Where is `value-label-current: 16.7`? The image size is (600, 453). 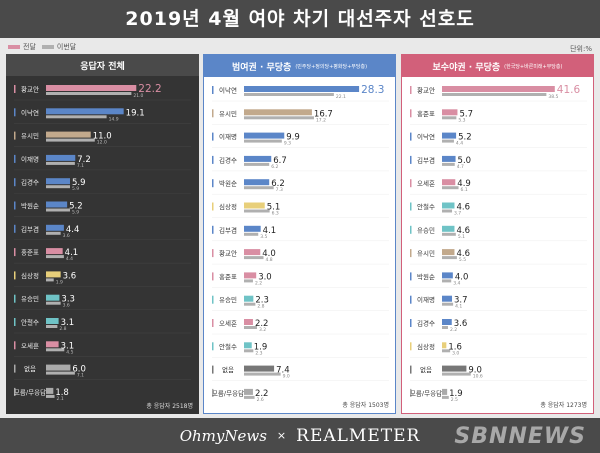 value-label-current: 16.7 is located at coordinates (323, 114).